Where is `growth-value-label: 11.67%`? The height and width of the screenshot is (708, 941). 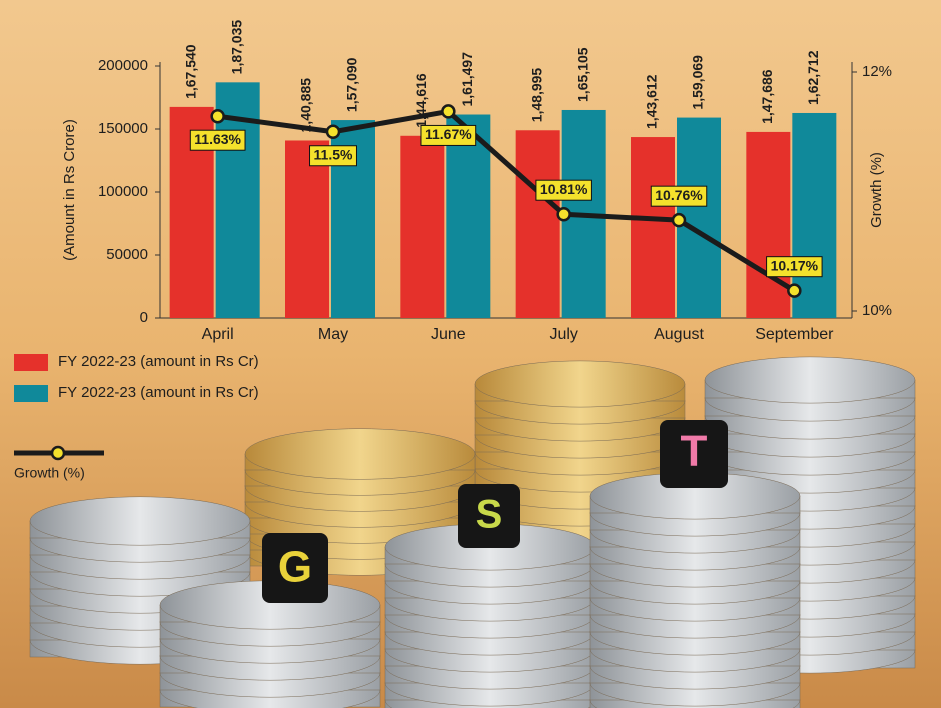
growth-value-label: 11.67% is located at coordinates (448, 134).